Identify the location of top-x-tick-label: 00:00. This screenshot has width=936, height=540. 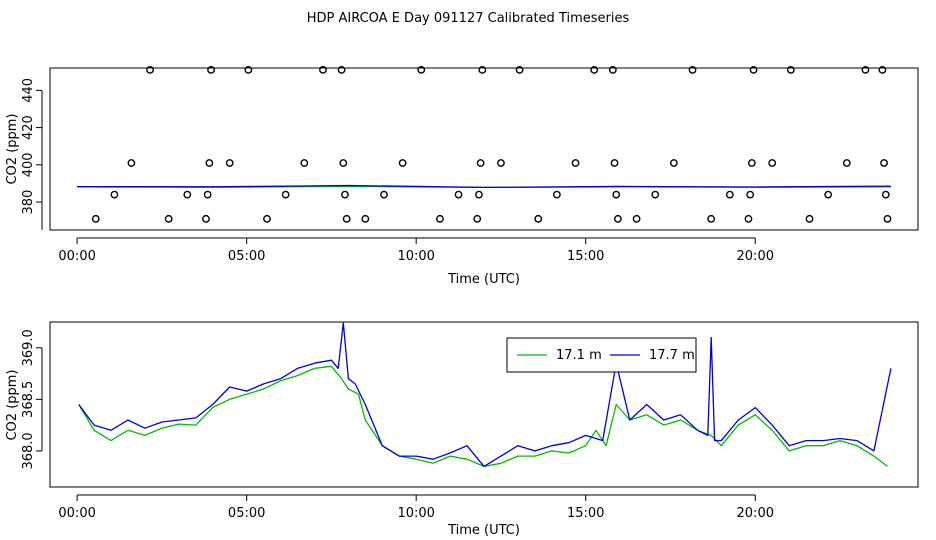
(76, 256).